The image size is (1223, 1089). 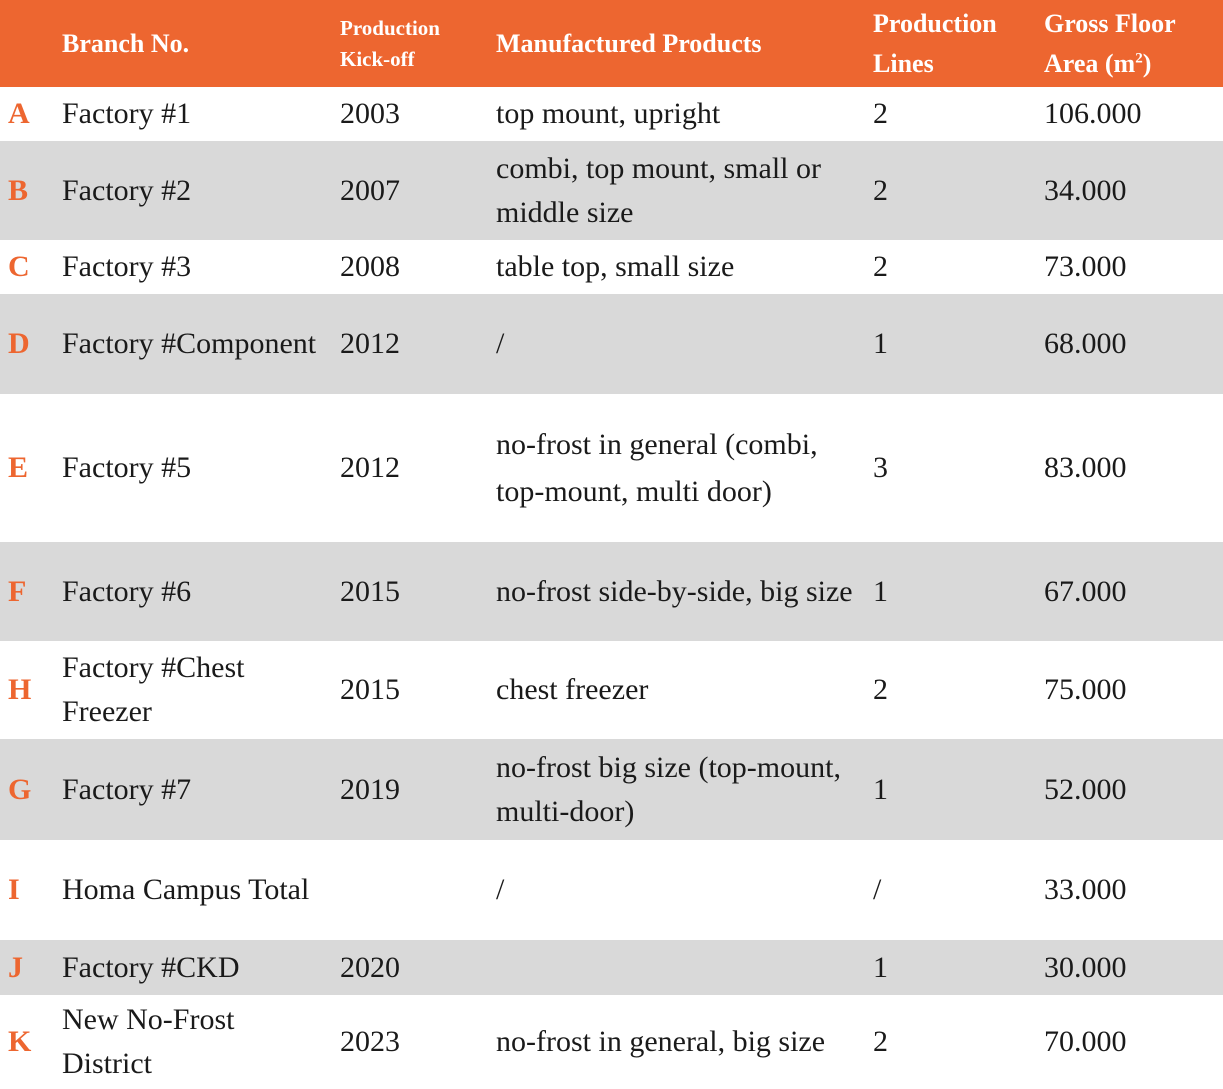 What do you see at coordinates (1085, 789) in the screenshot?
I see `area-cell: 52.000` at bounding box center [1085, 789].